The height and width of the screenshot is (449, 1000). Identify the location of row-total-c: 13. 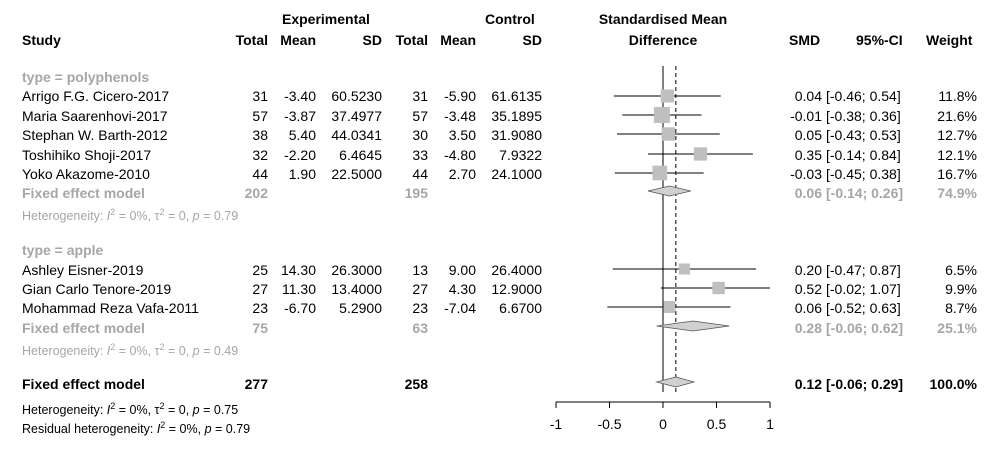
(420, 270).